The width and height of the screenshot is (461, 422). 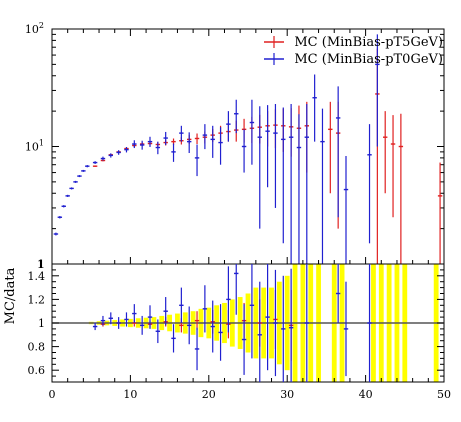 What do you see at coordinates (368, 59) in the screenshot?
I see `legend-entry-label: MC (MinBias-pT0GeV)` at bounding box center [368, 59].